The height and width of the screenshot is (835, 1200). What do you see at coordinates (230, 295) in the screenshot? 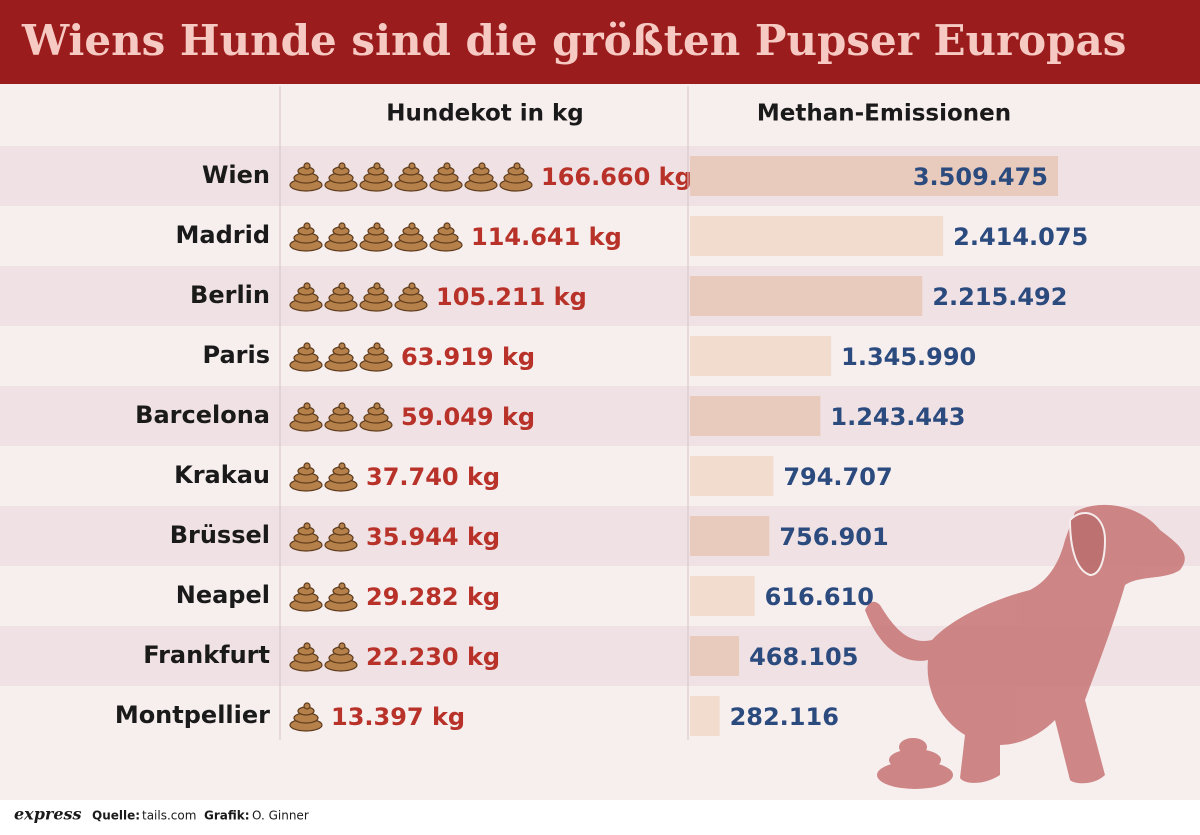
I see `city: Berlin` at bounding box center [230, 295].